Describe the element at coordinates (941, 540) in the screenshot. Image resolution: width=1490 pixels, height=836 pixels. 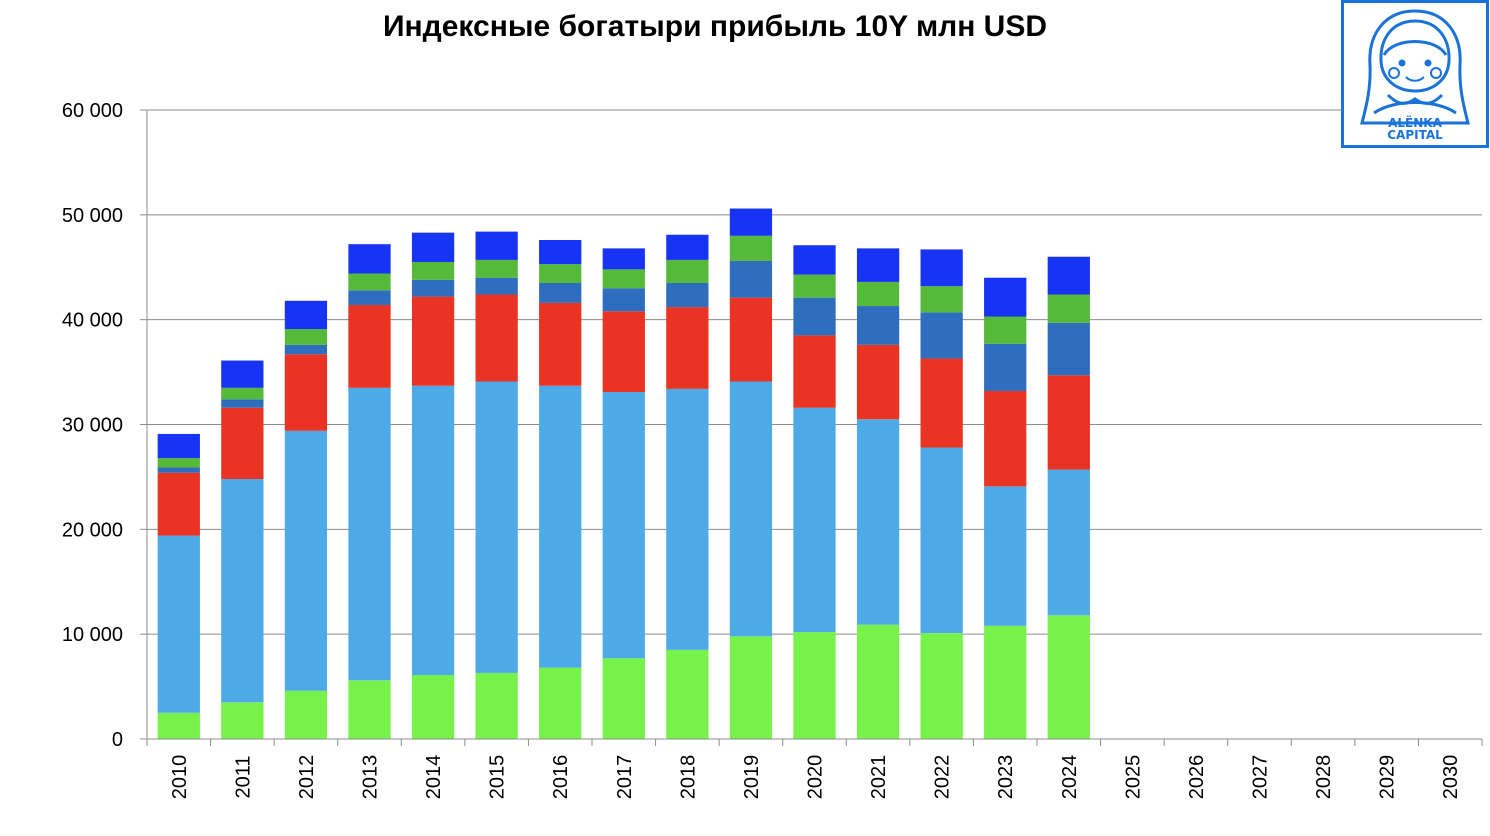
I see `bar-segment-series-2-2022` at that location.